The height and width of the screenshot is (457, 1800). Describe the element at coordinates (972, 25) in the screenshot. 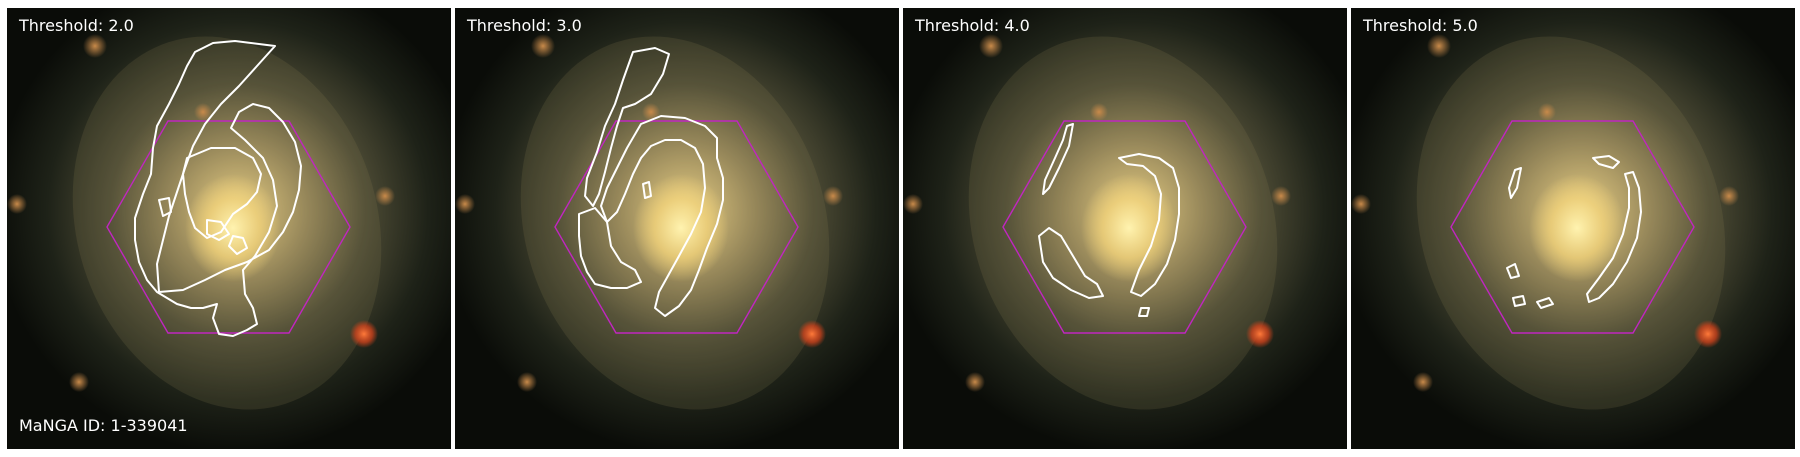

I see `threshold-label: Threshold: 4.0` at that location.